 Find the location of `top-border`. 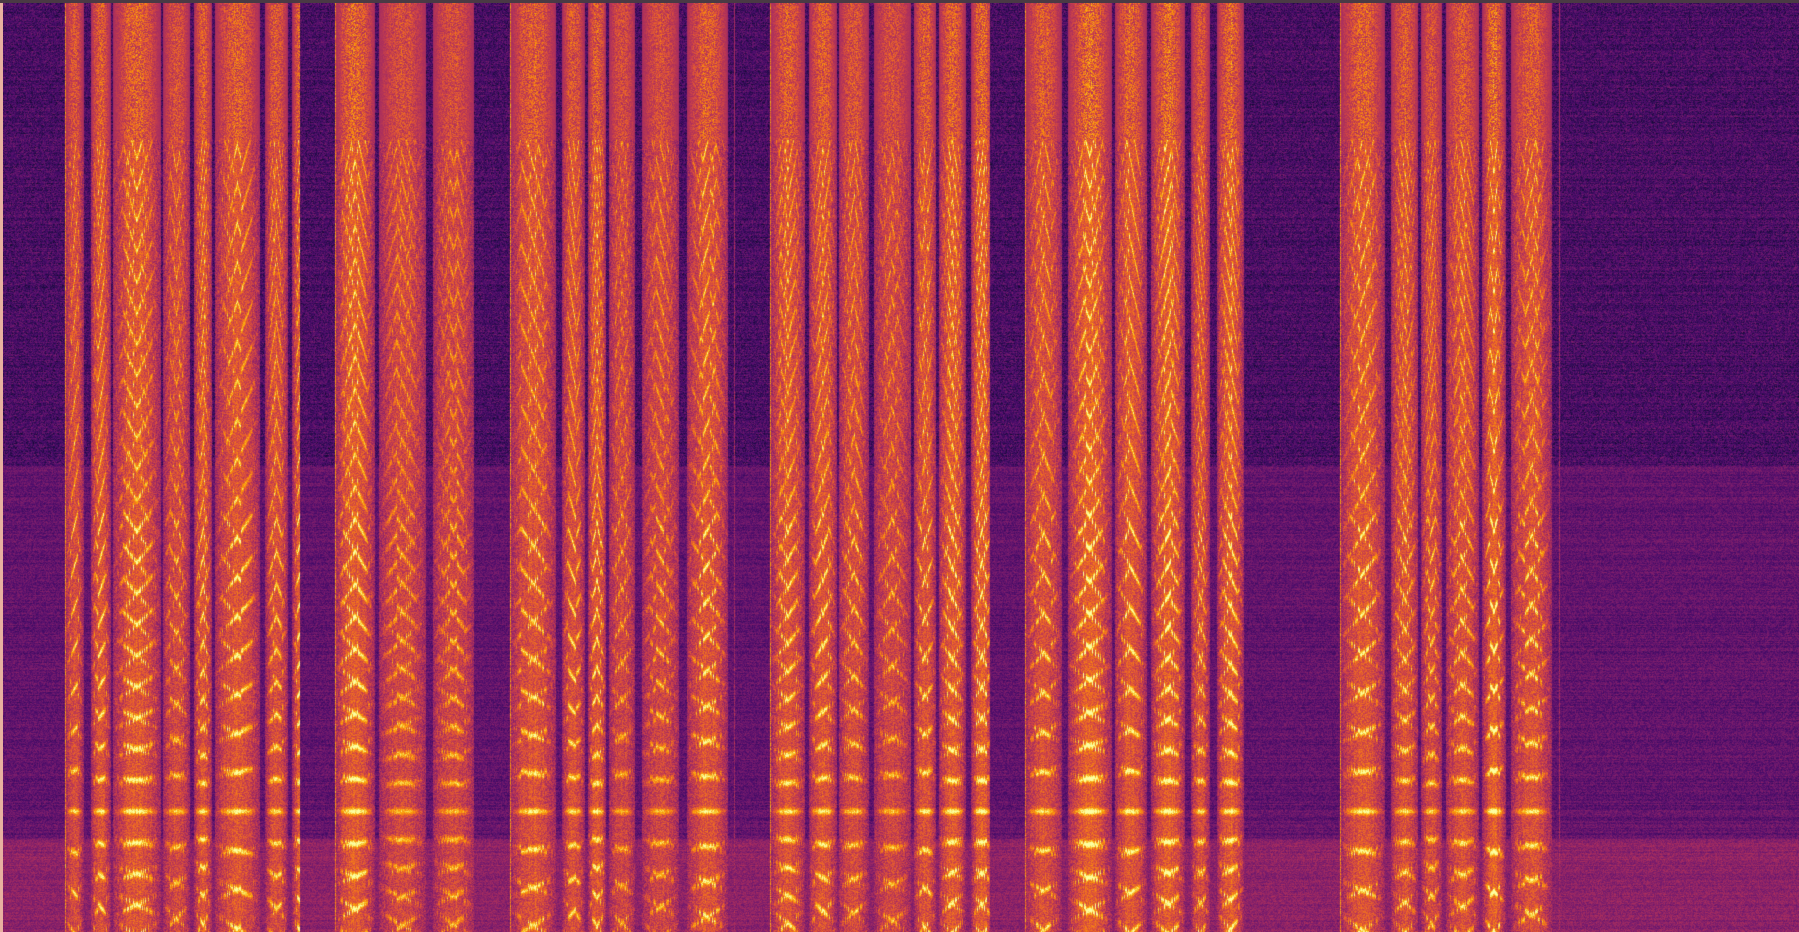

top-border is located at coordinates (899, 1).